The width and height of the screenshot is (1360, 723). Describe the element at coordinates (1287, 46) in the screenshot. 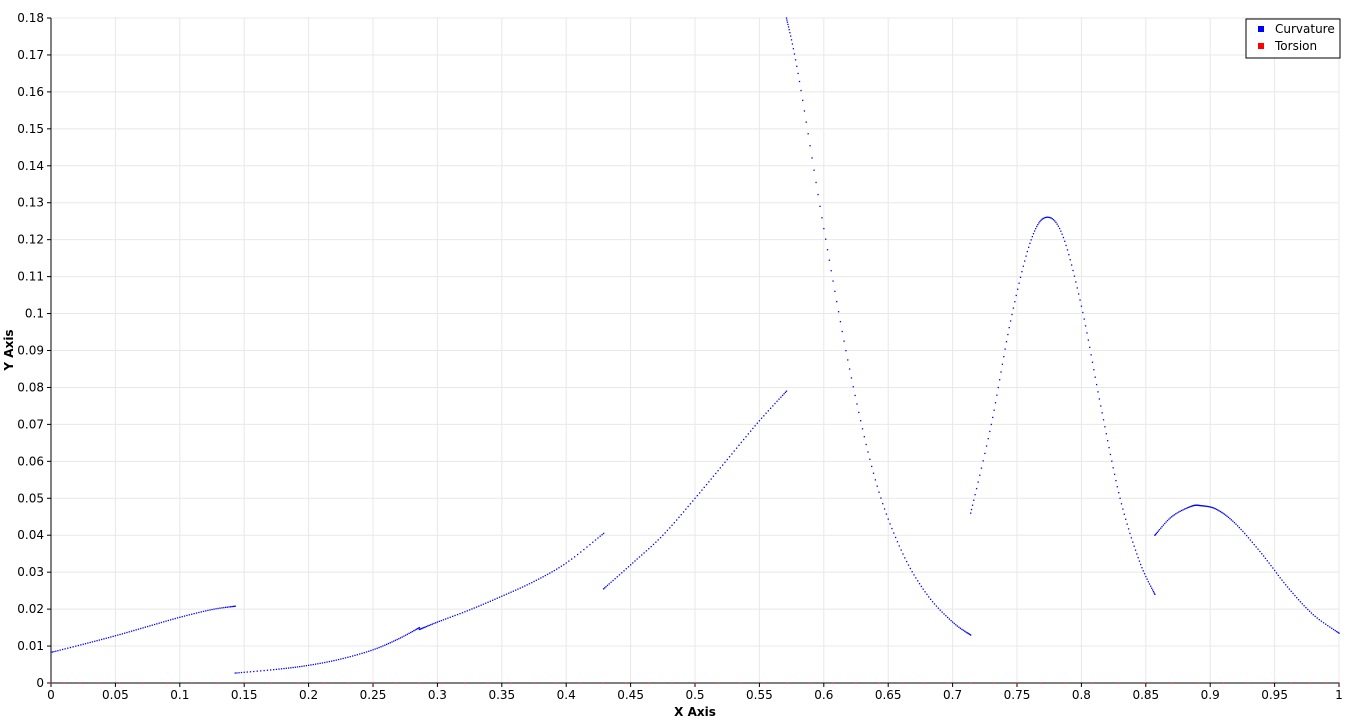

I see `legend-item-torsion: Torsion` at that location.